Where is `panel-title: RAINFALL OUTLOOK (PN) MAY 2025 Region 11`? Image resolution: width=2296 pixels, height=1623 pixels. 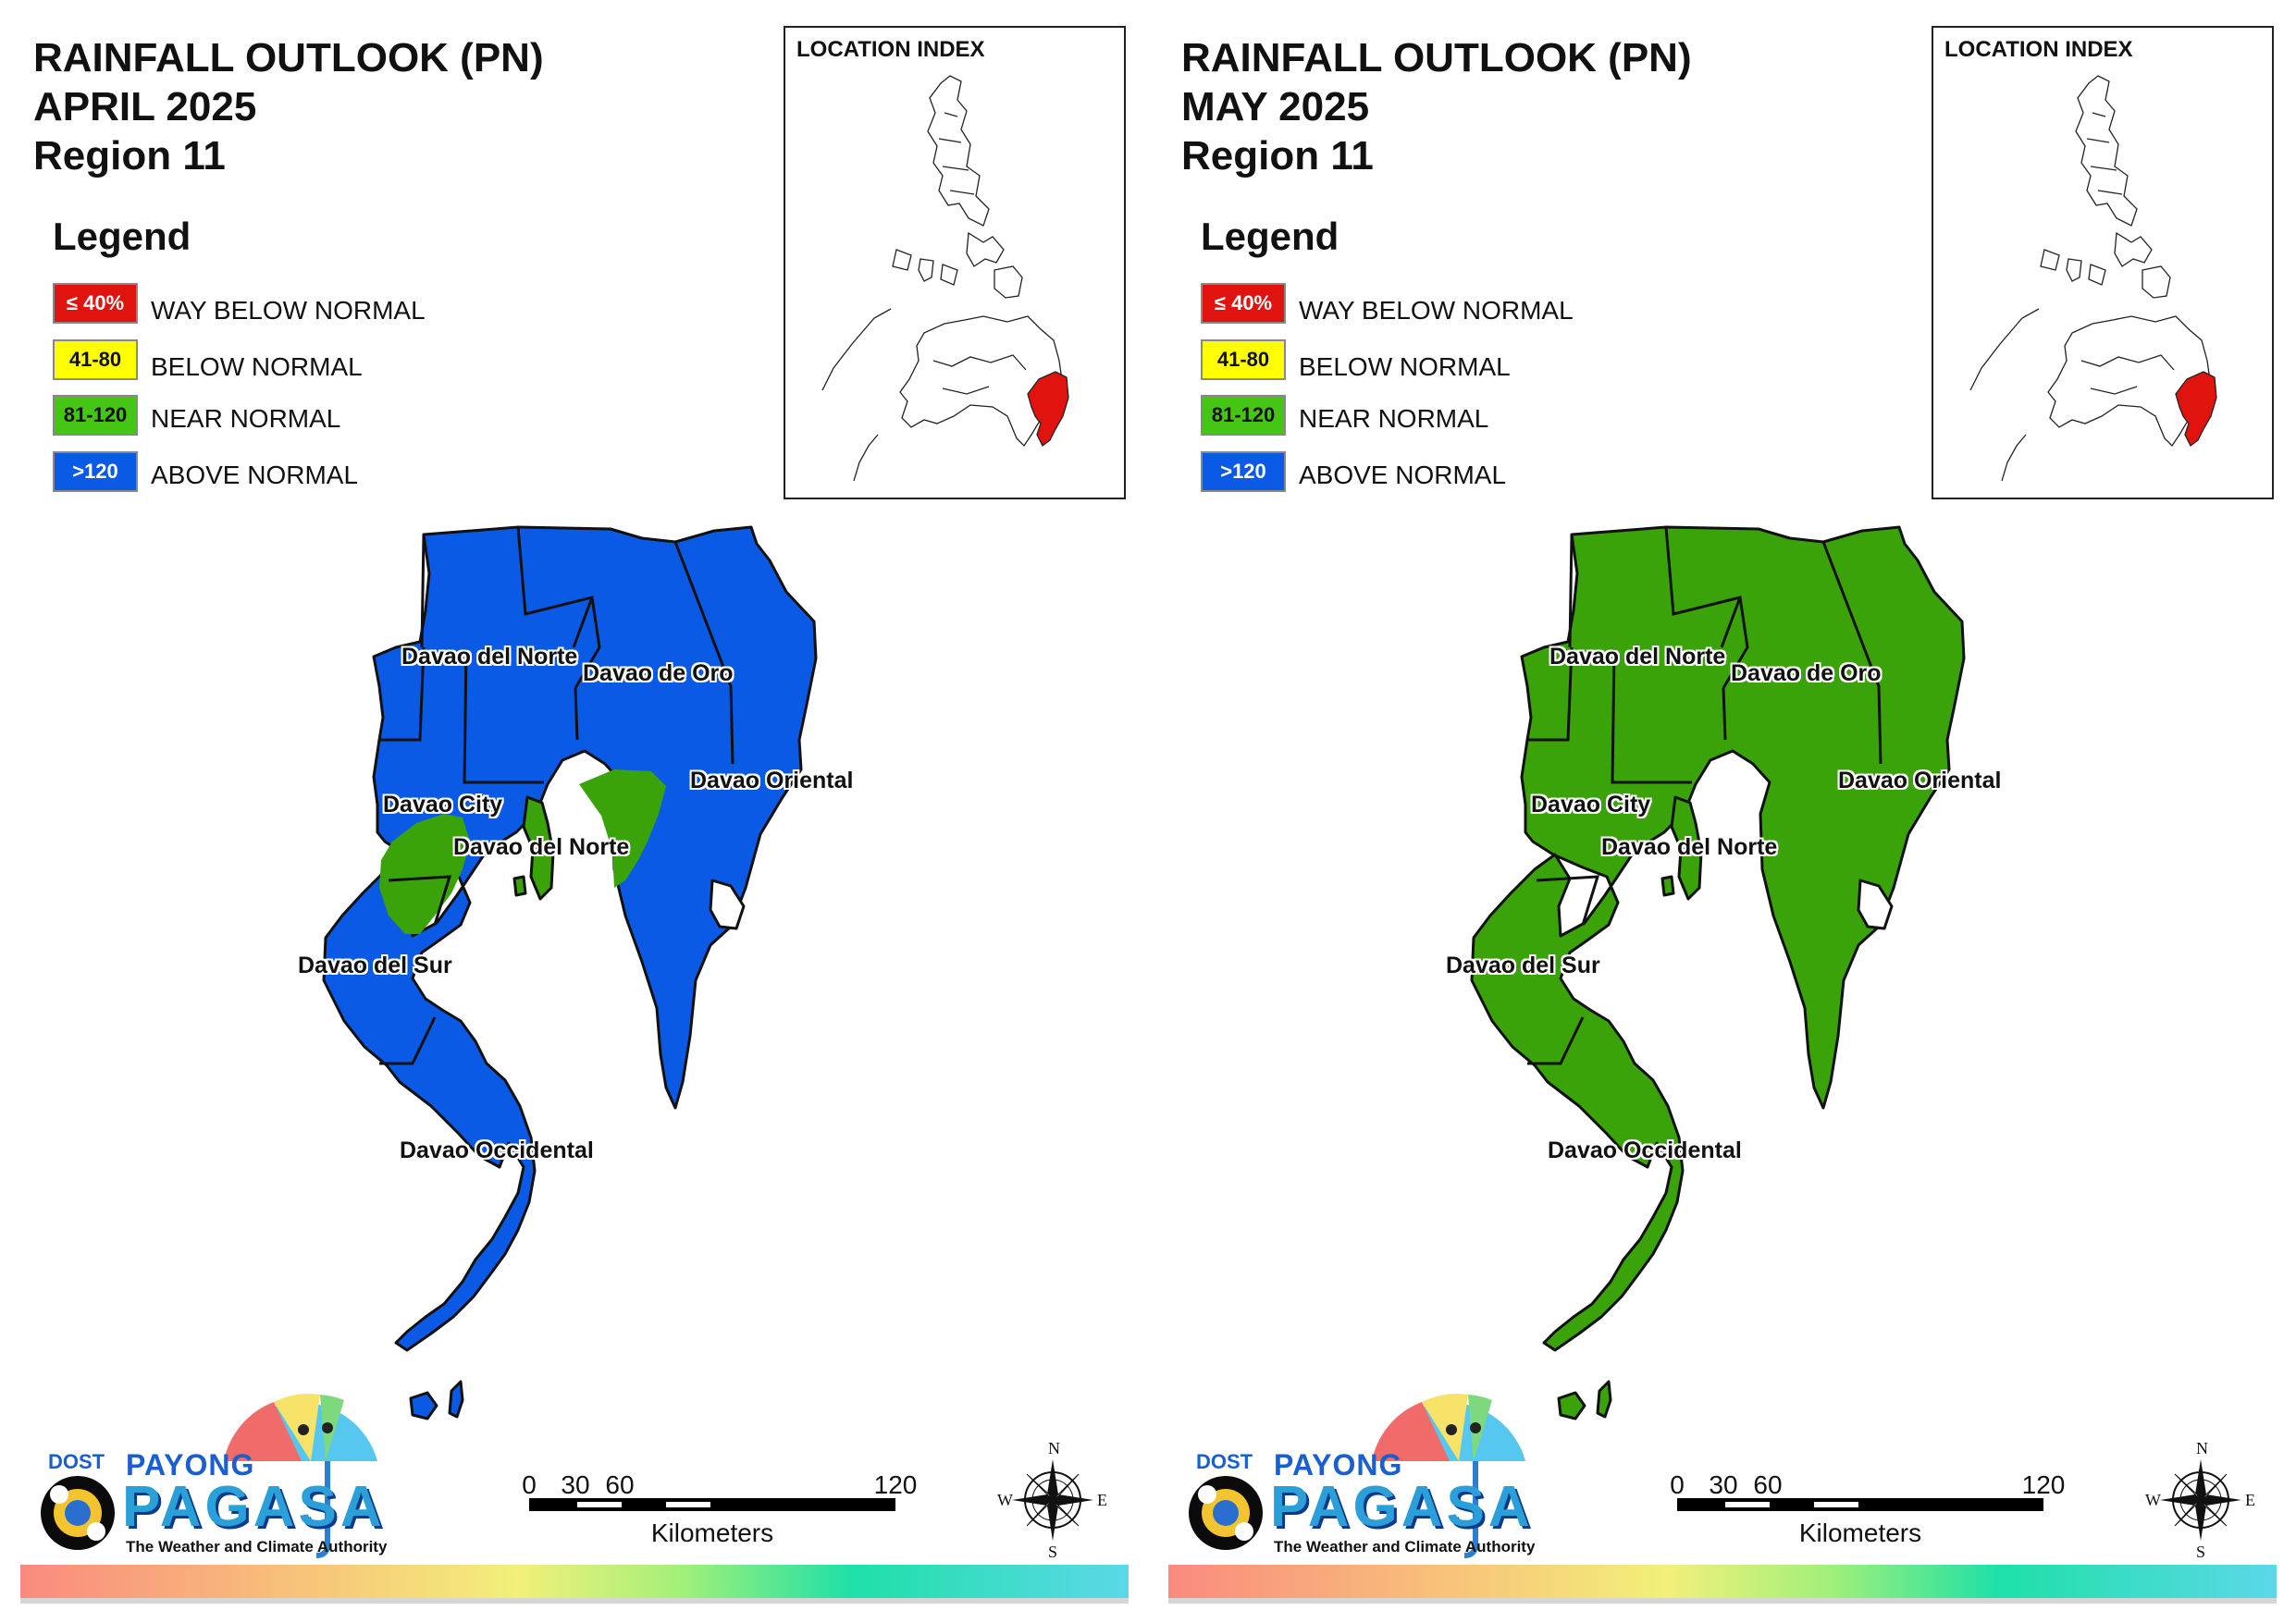 panel-title: RAINFALL OUTLOOK (PN) MAY 2025 Region 11 is located at coordinates (1436, 106).